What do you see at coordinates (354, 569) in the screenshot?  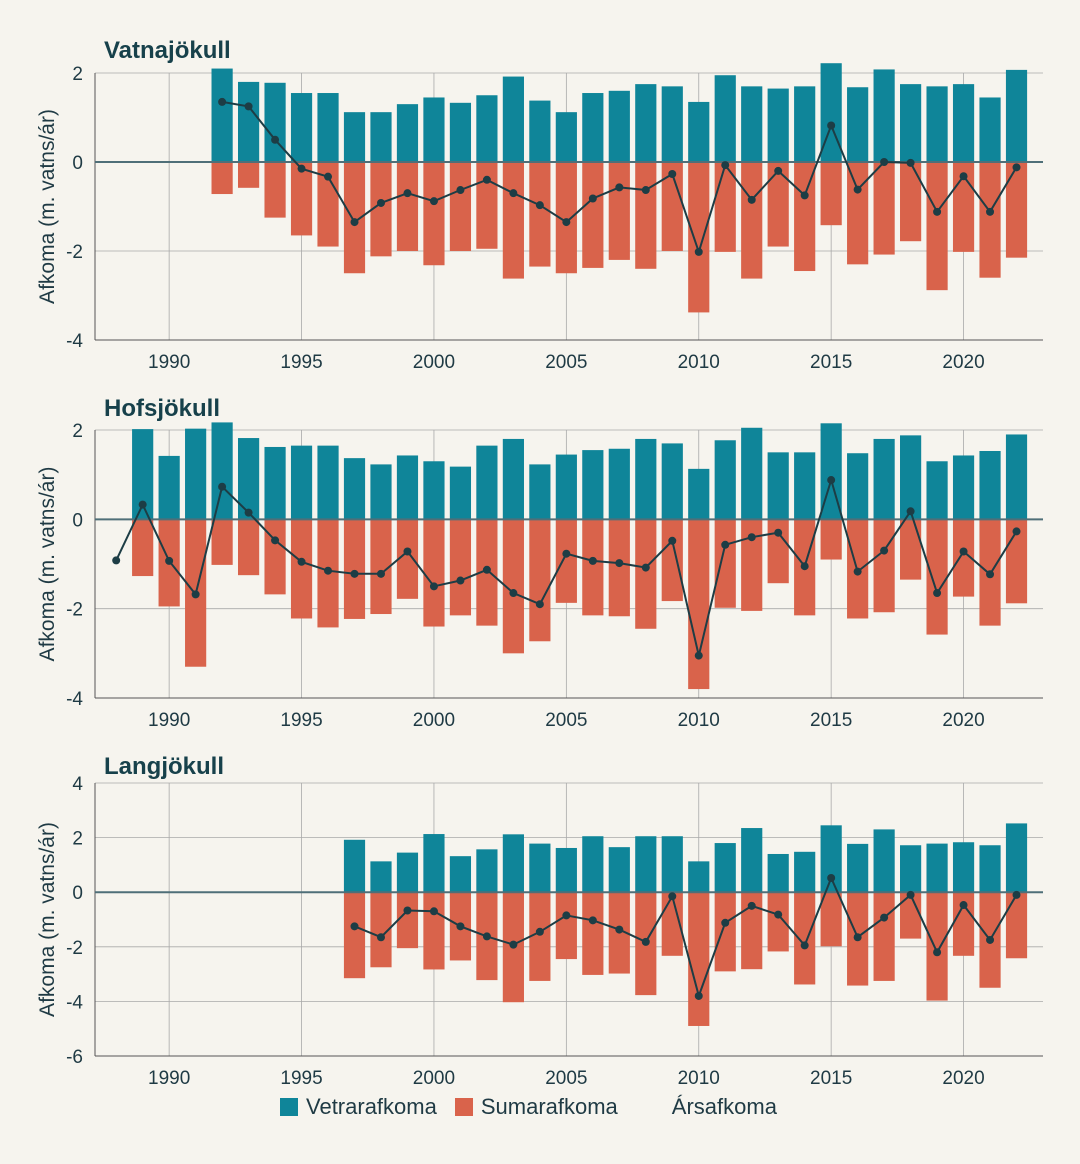 I see `hofsjokull-summer-bar-1997` at bounding box center [354, 569].